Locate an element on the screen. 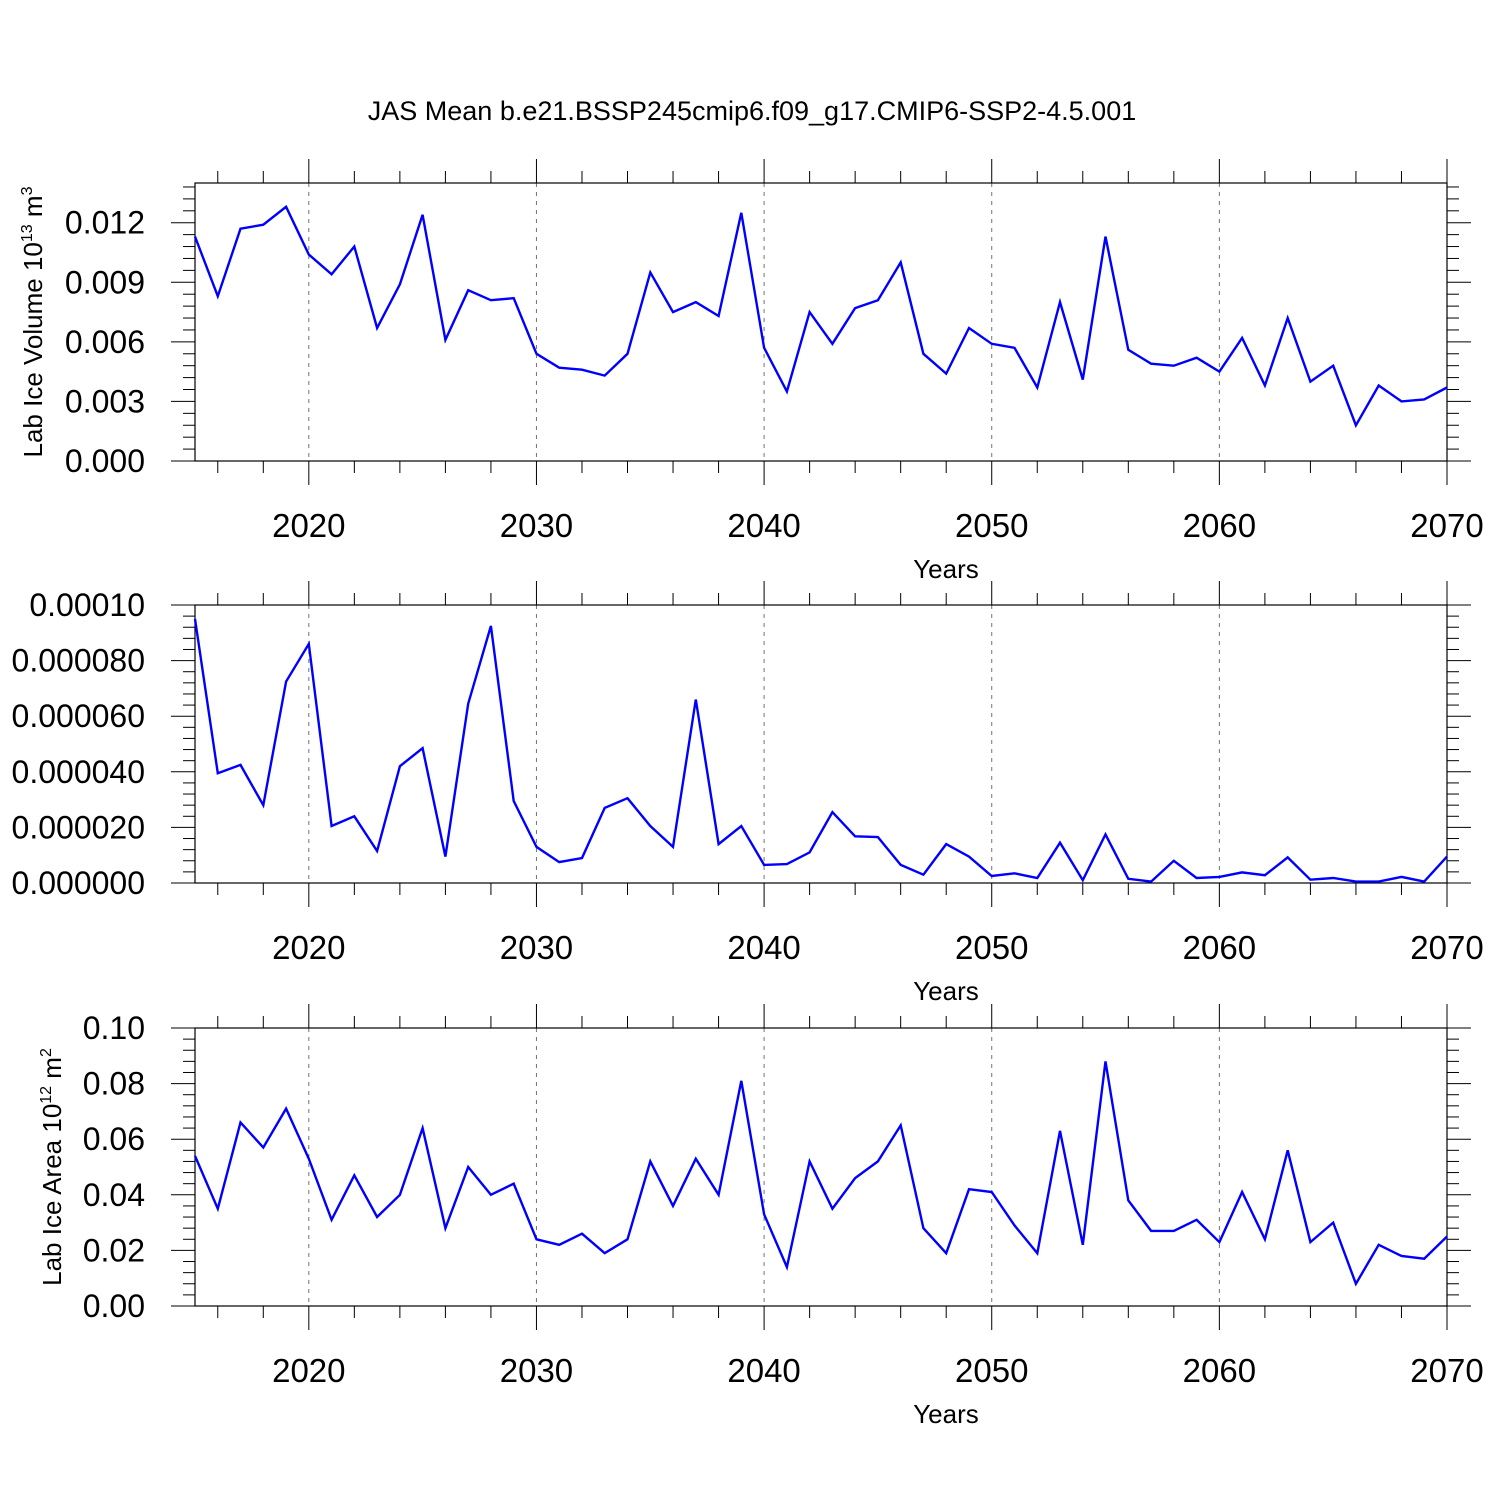 The image size is (1500, 1500). y-tick-label: 0.06 is located at coordinates (114, 1139).